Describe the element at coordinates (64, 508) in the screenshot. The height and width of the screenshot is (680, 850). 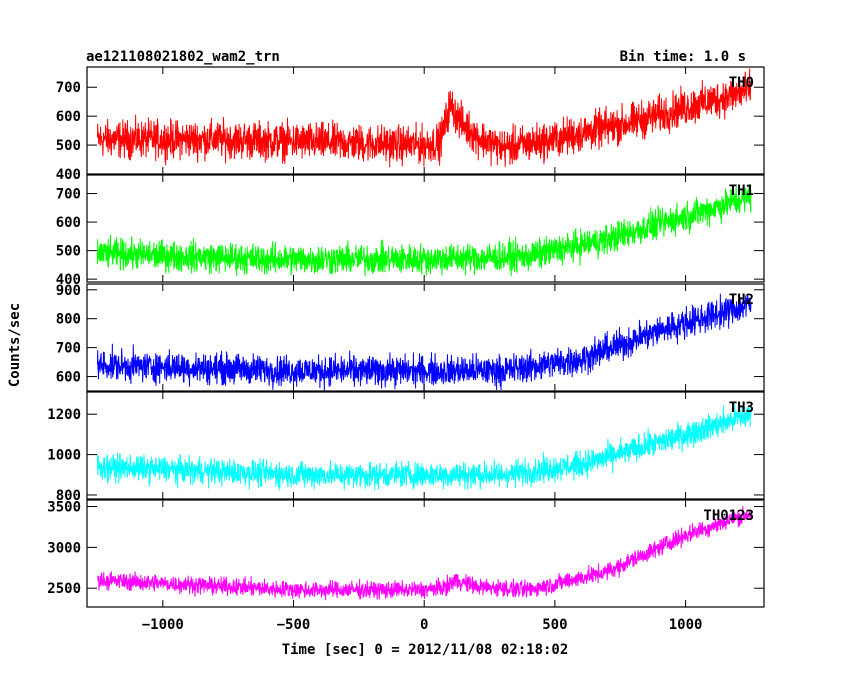
I see `y-tick-label: 3500` at that location.